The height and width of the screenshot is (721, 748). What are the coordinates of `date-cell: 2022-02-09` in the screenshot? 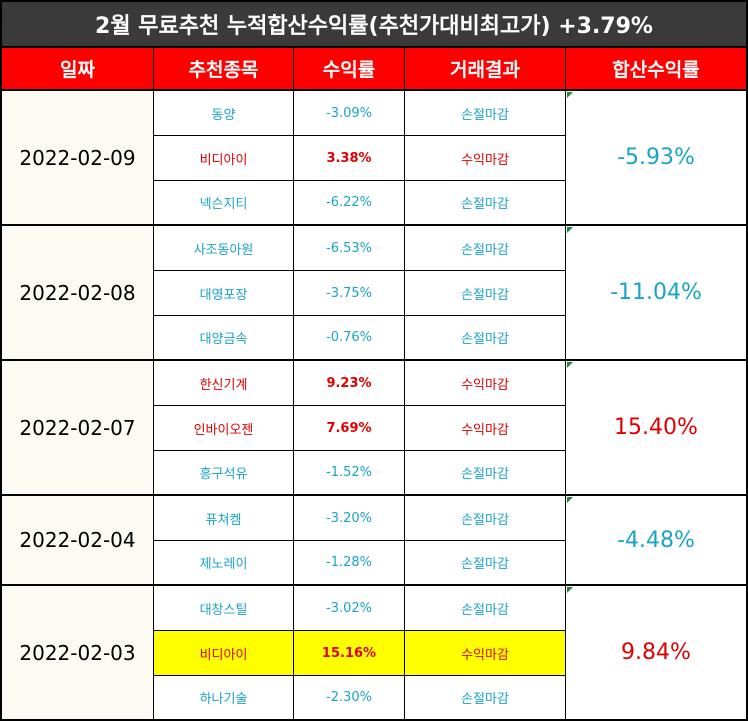 It's located at (78, 158).